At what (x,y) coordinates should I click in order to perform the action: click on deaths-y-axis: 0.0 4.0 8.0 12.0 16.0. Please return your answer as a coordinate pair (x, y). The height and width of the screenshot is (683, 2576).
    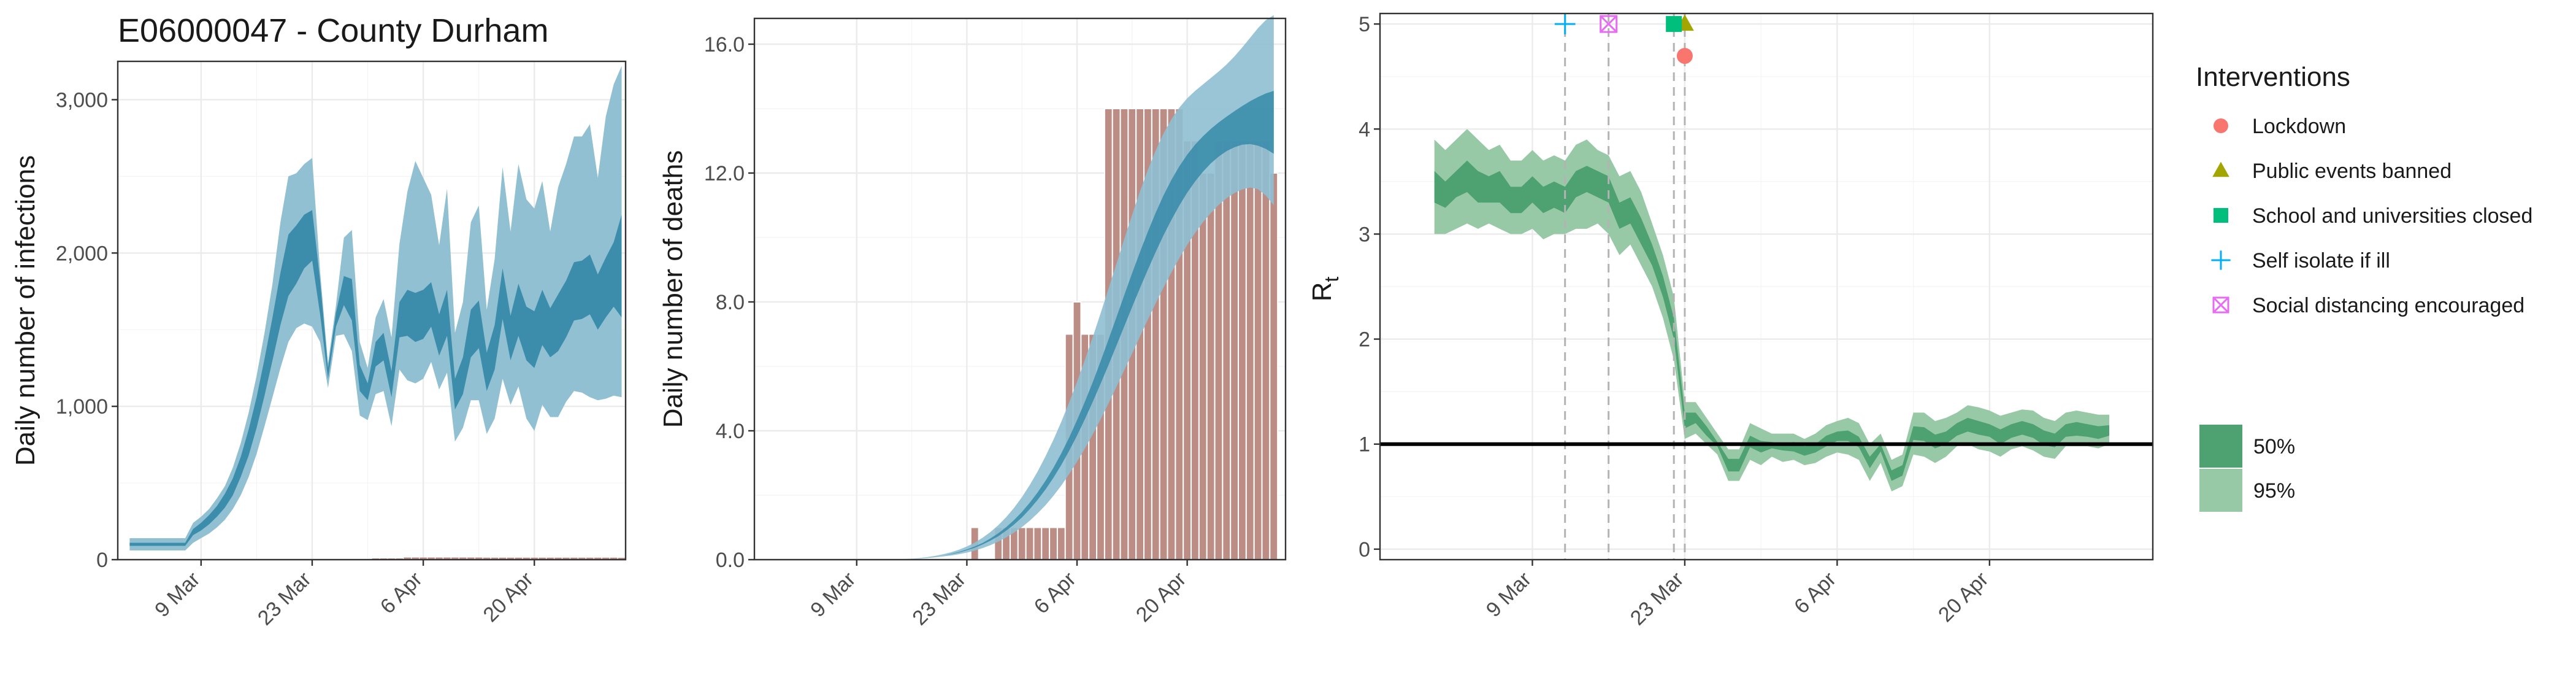
    Looking at the image, I should click on (729, 302).